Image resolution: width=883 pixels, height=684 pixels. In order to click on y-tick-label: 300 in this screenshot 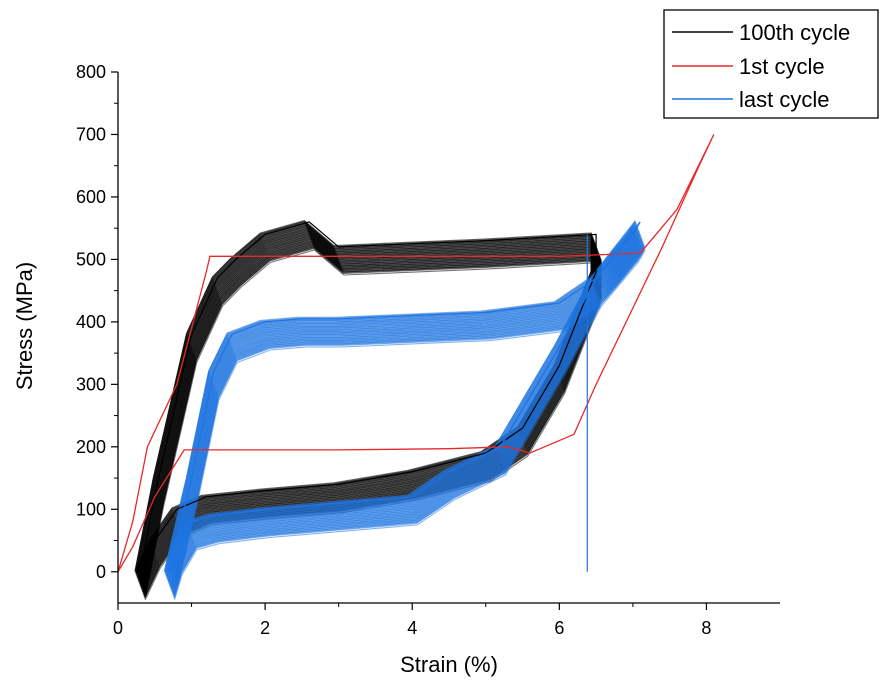, I will do `click(91, 384)`.